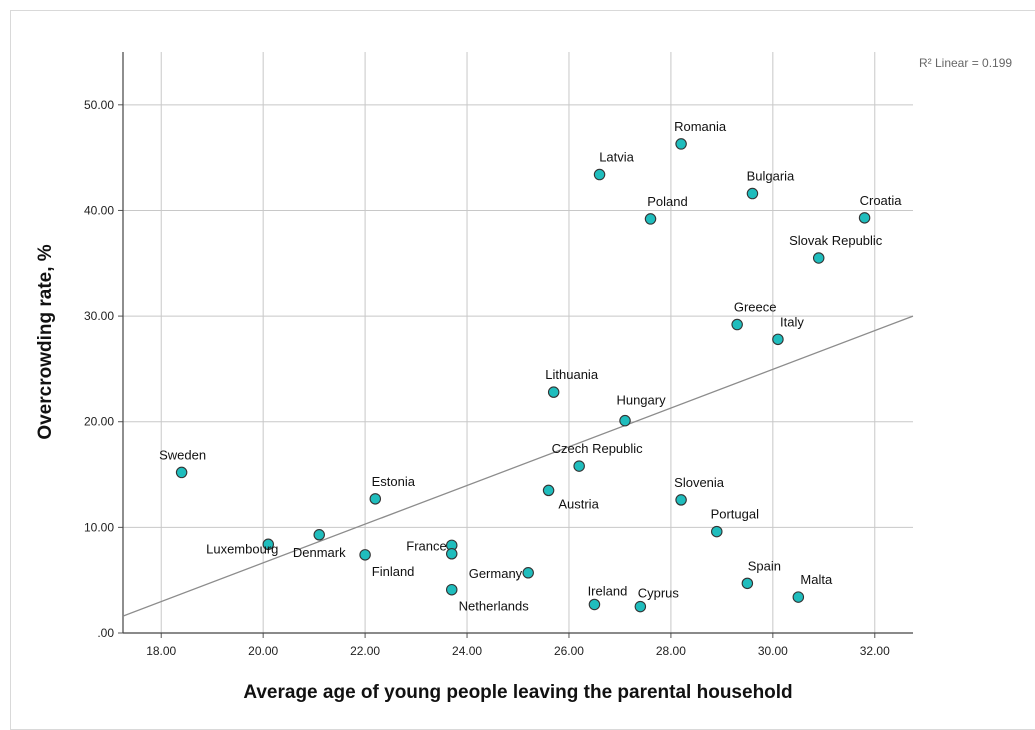 This screenshot has width=1035, height=730. Describe the element at coordinates (700, 126) in the screenshot. I see `point-label: Romania` at that location.